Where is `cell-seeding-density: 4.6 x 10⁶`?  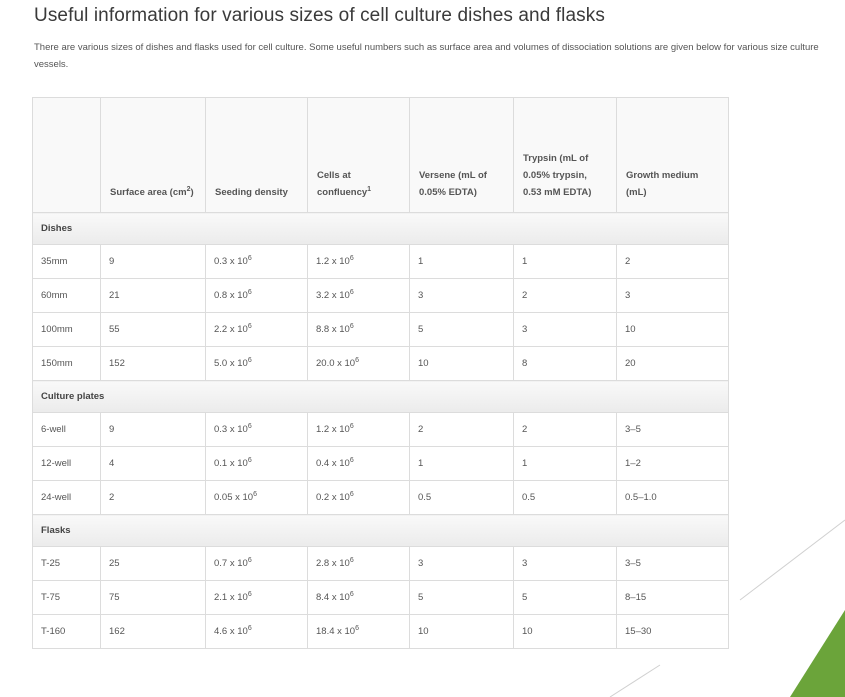
cell-seeding-density: 4.6 x 10⁶ is located at coordinates (256, 631).